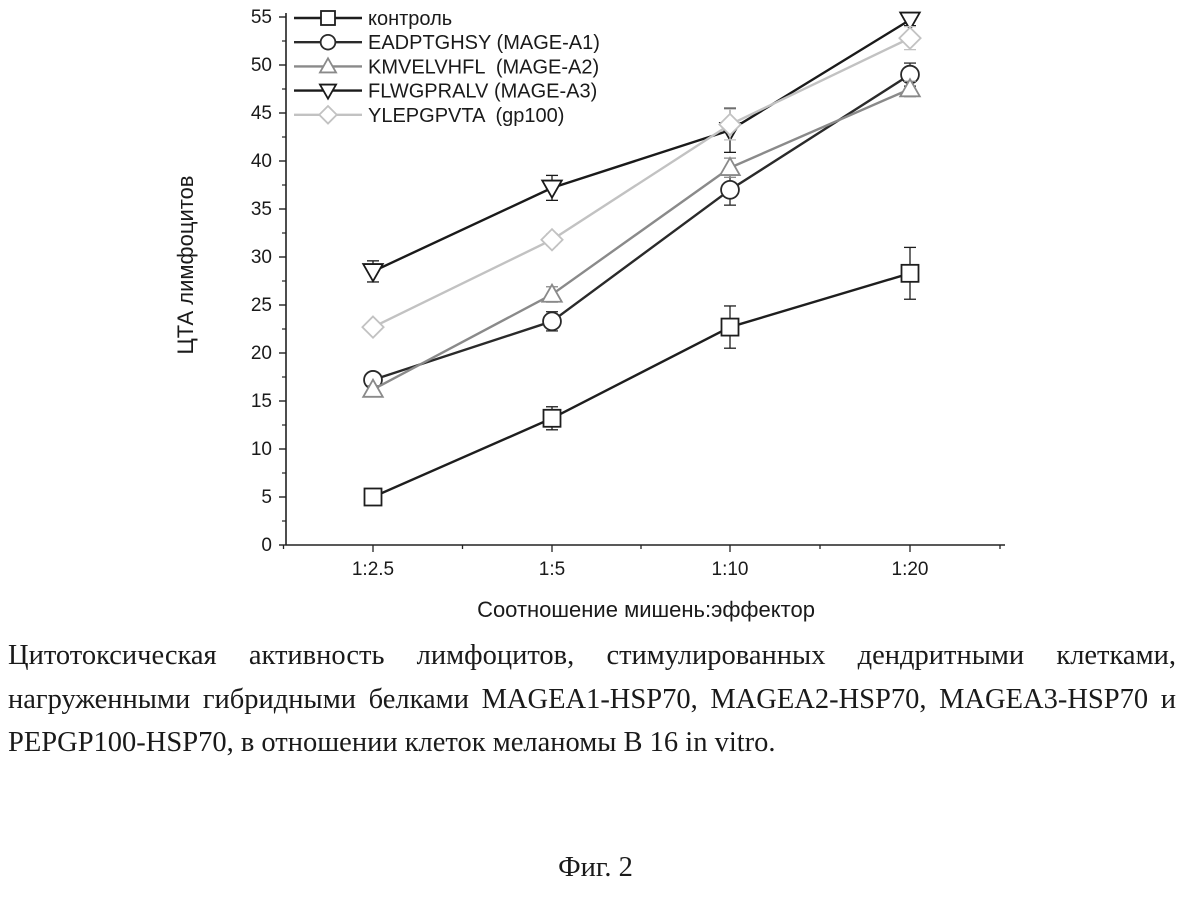 The width and height of the screenshot is (1191, 912). Describe the element at coordinates (552, 569) in the screenshot. I see `x-tick-label: 1:5` at that location.